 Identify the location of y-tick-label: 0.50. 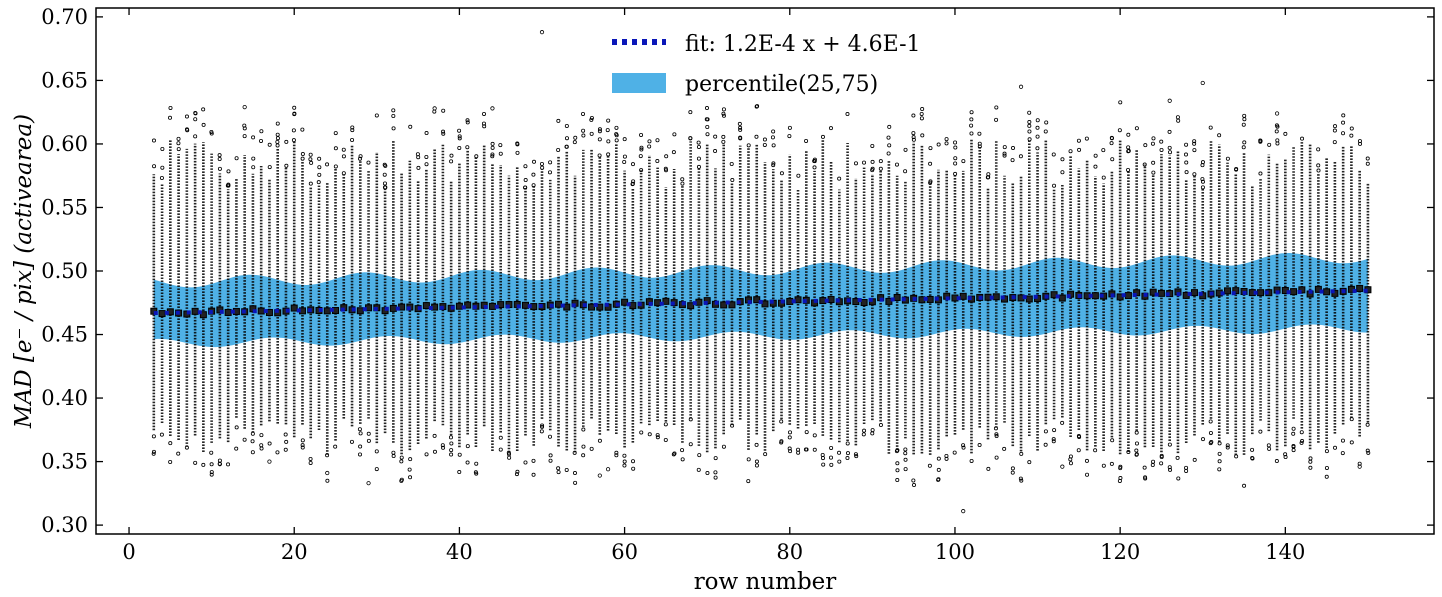
(64, 271).